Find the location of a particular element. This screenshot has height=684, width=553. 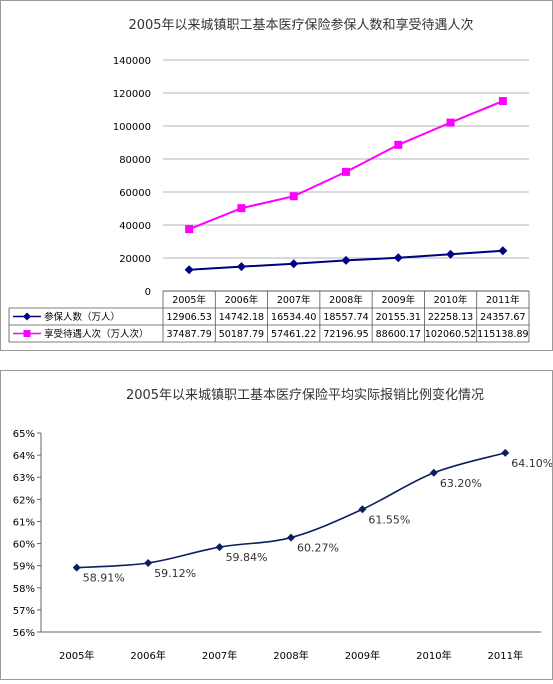

table-value: 57461.22 is located at coordinates (293, 334).